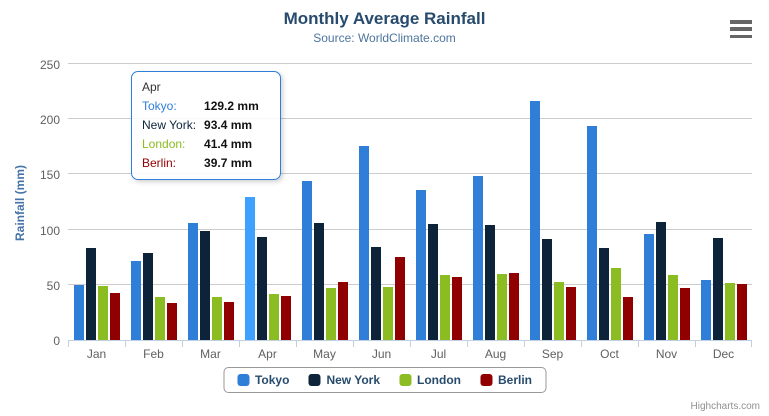  What do you see at coordinates (729, 311) in the screenshot?
I see `bar-london-dec` at bounding box center [729, 311].